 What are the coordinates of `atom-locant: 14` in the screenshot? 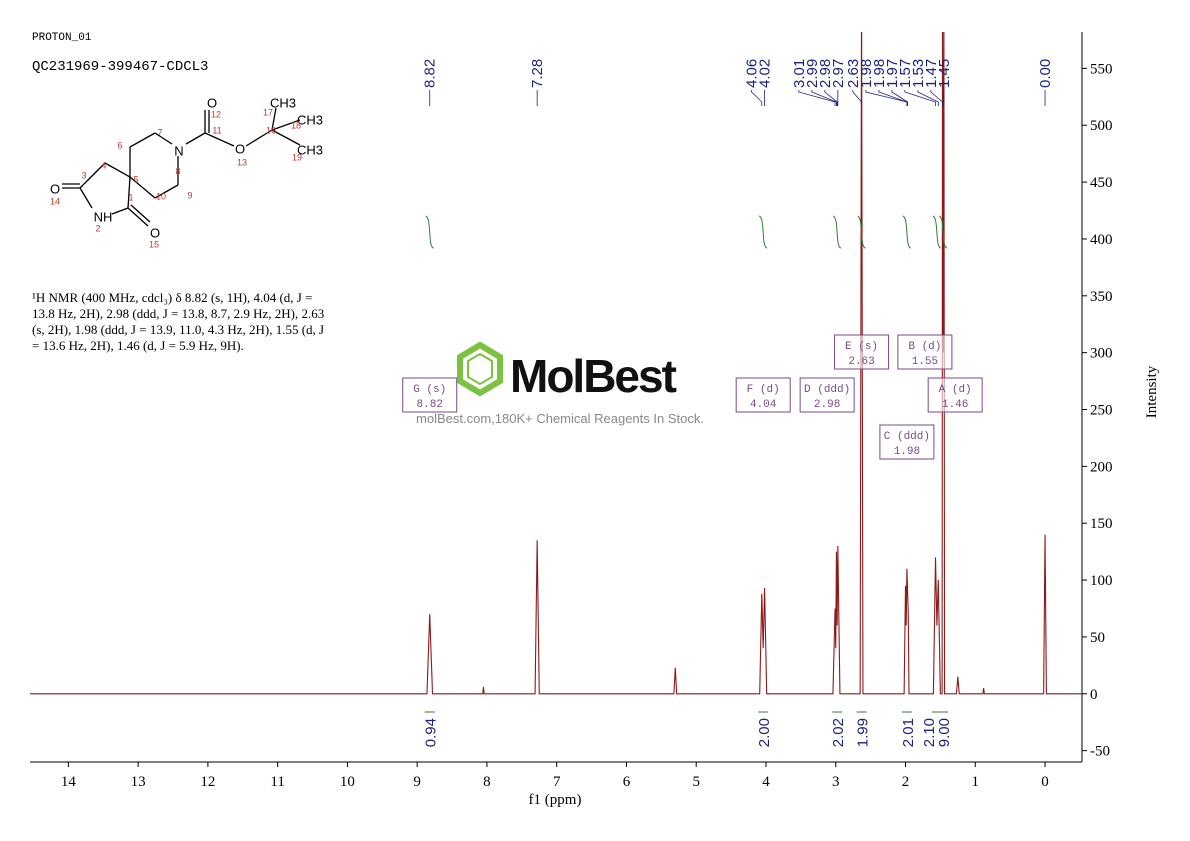 It's located at (55, 201).